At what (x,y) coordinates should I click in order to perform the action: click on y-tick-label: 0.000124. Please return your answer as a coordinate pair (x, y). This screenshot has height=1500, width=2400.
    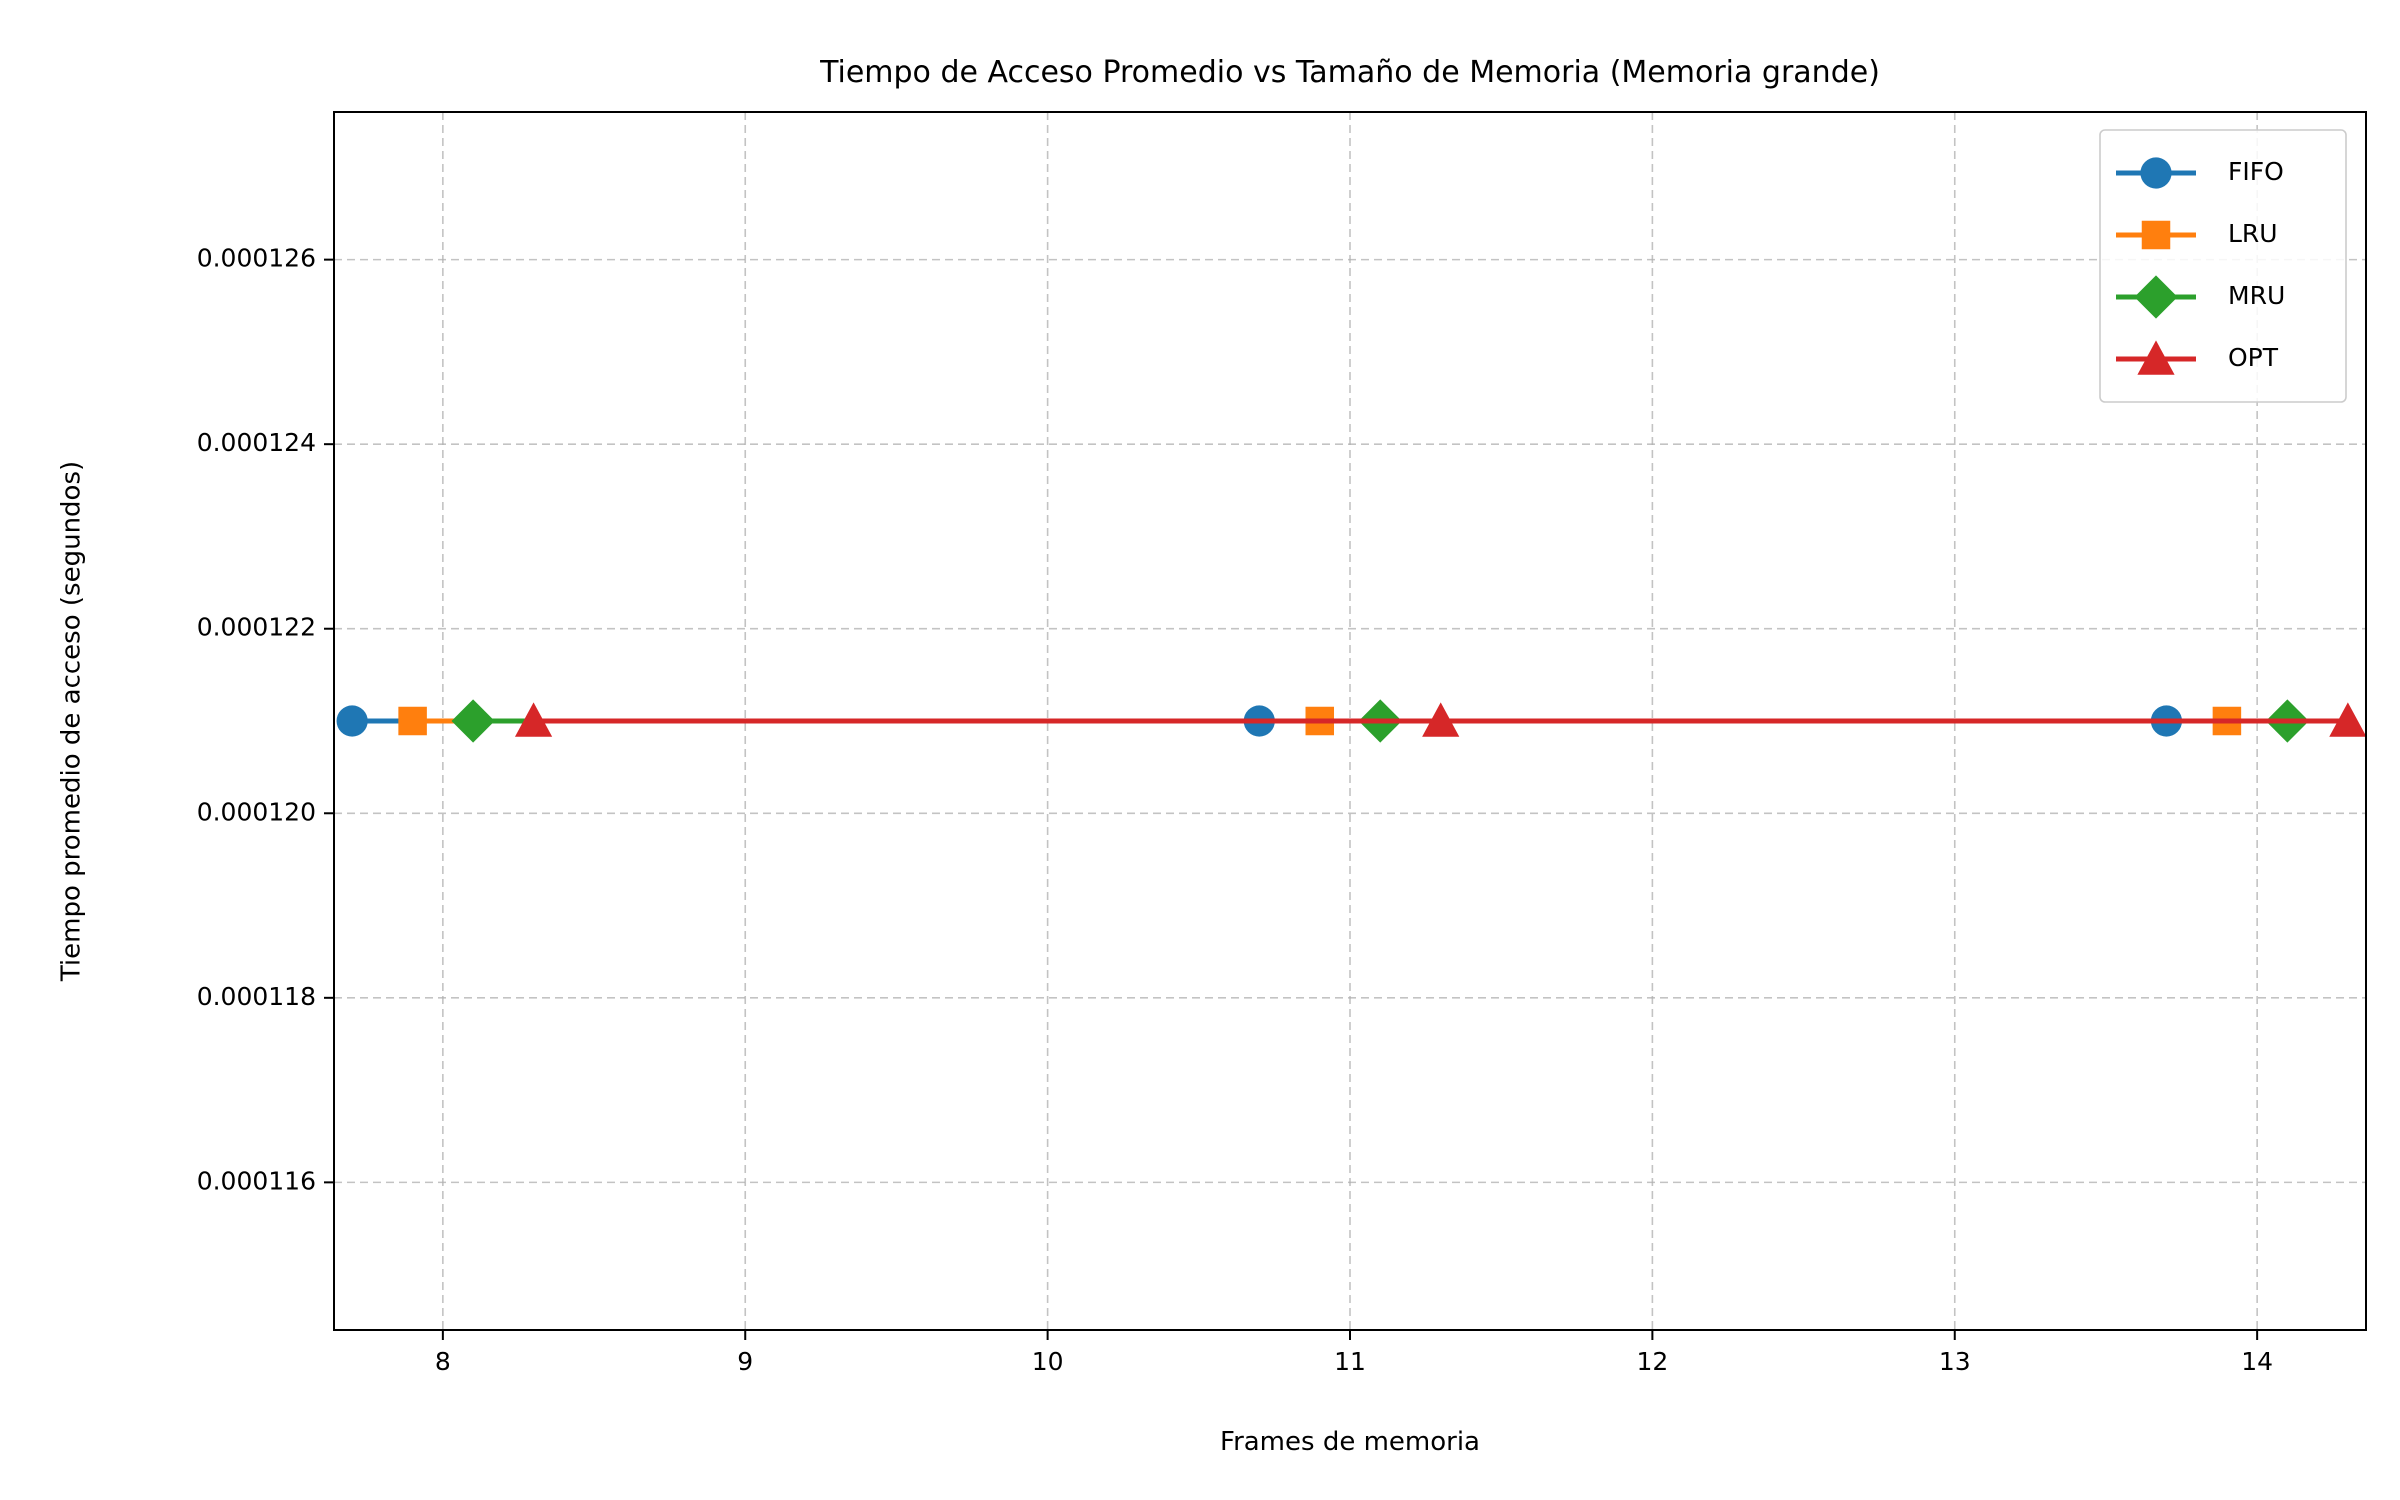
    Looking at the image, I should click on (256, 442).